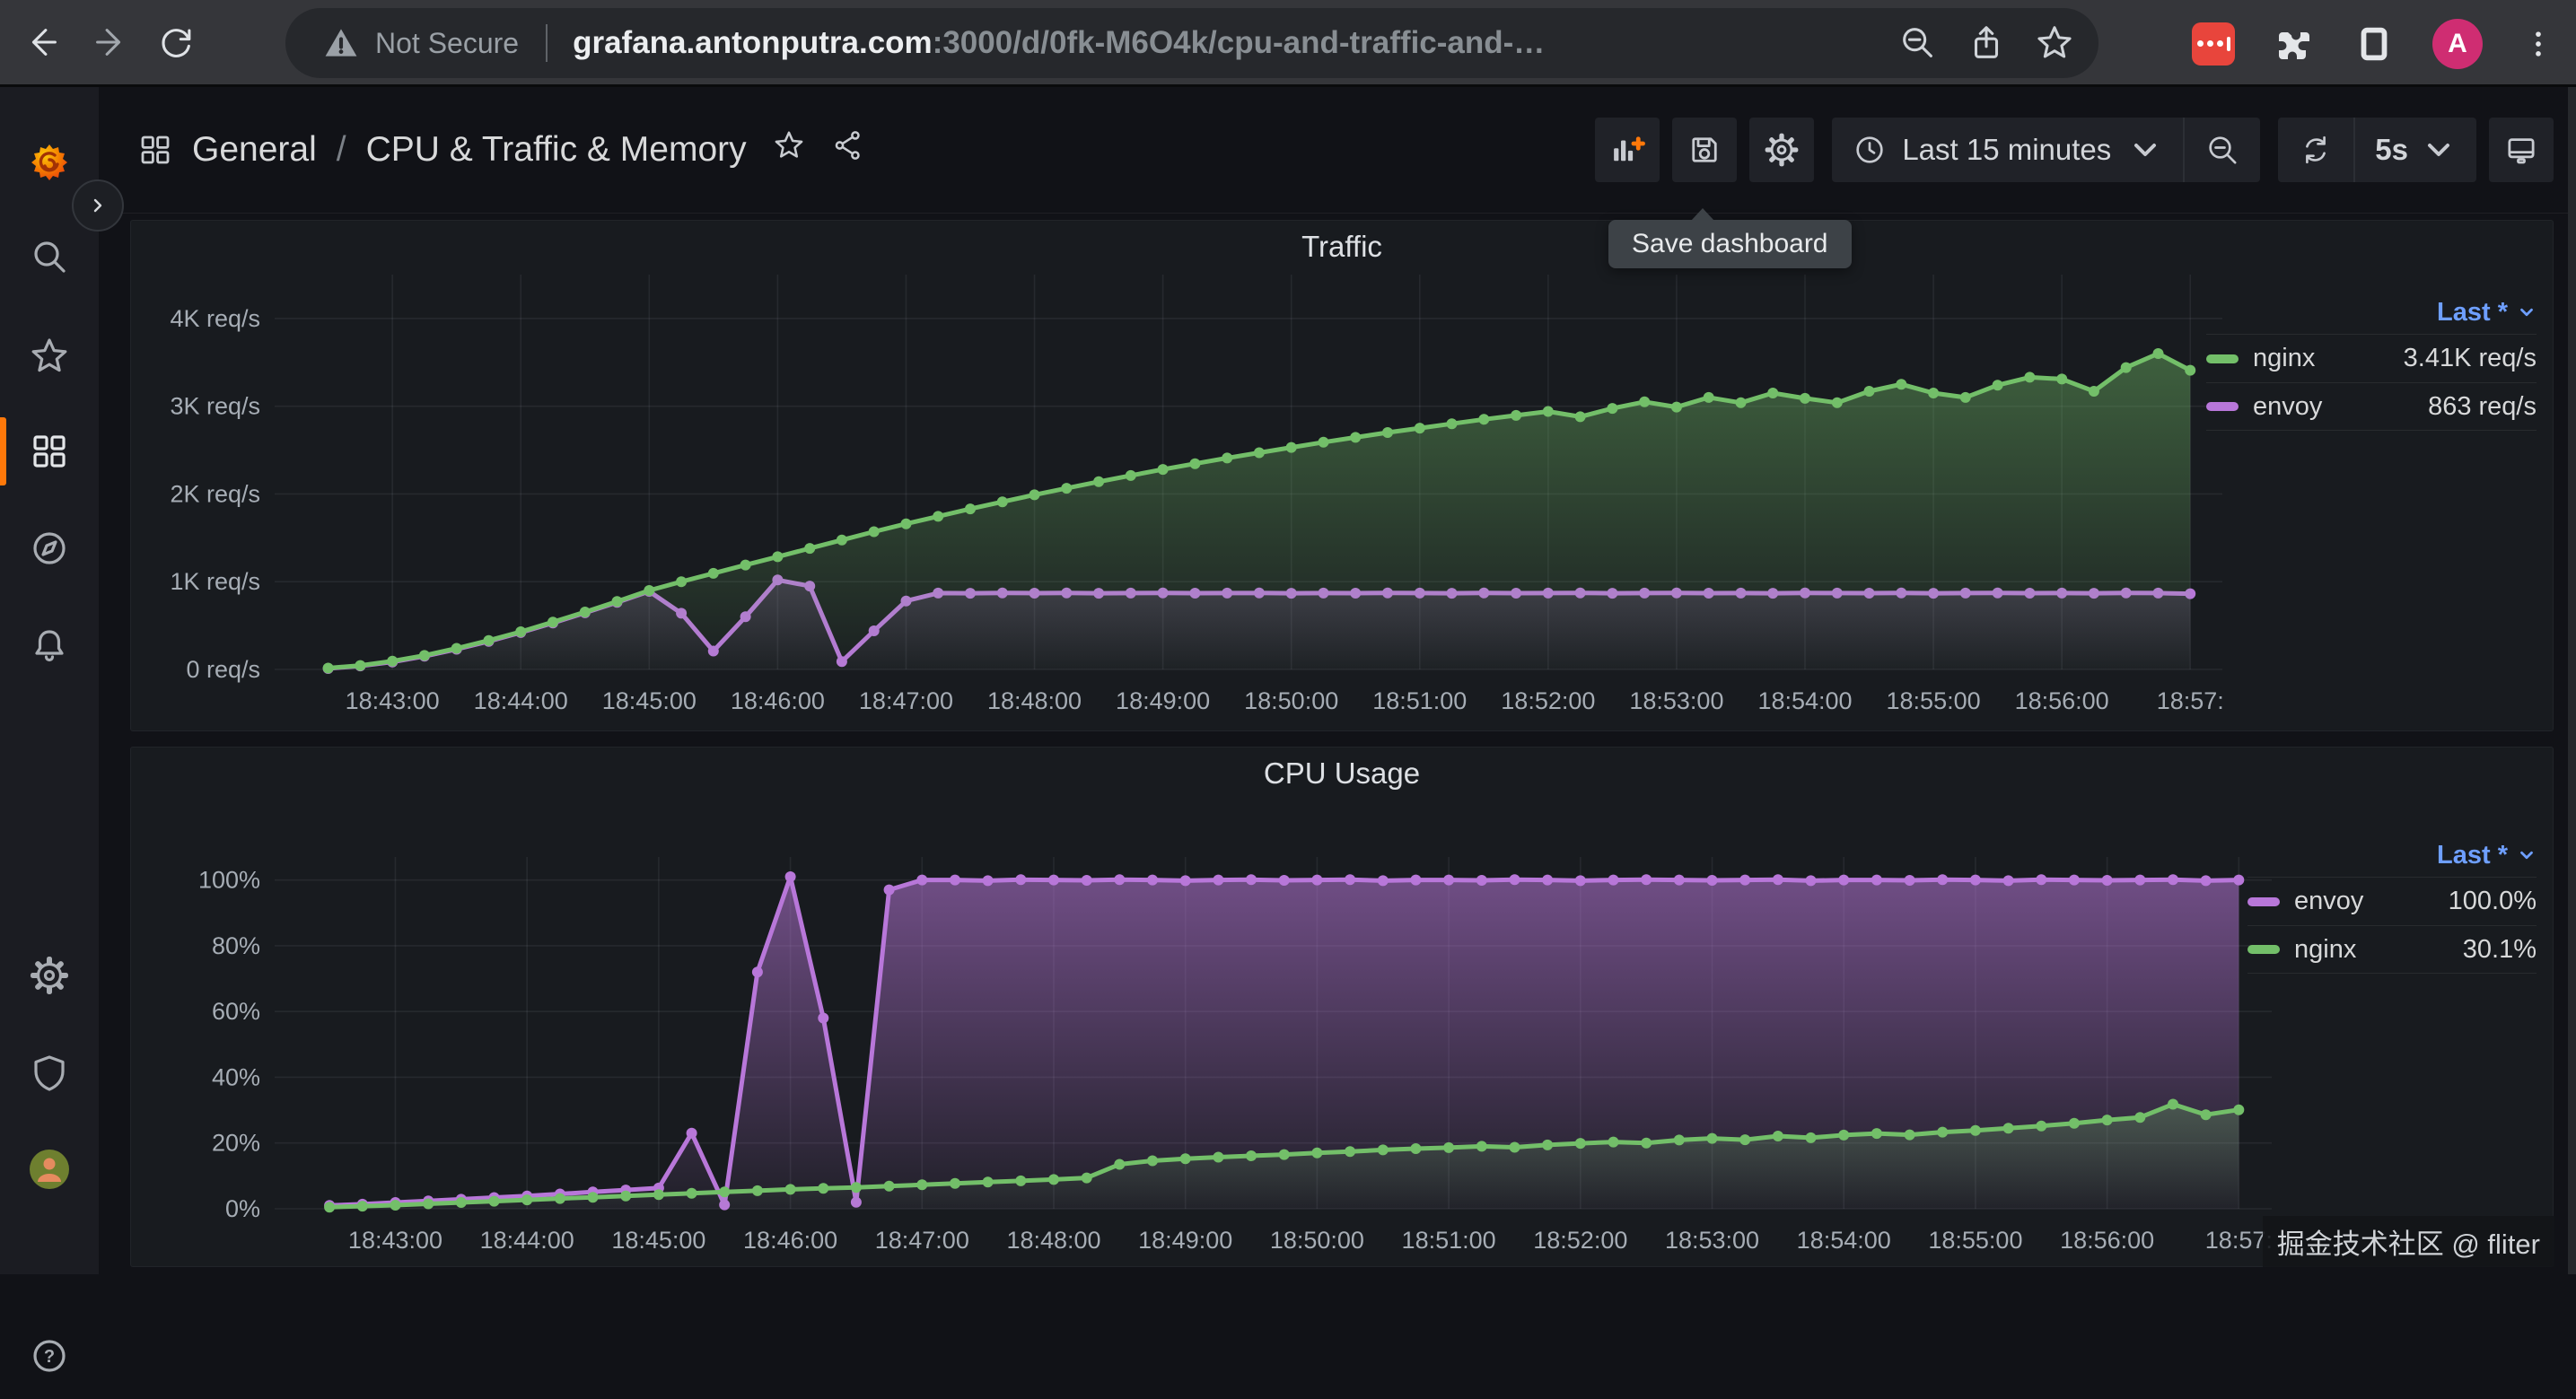  What do you see at coordinates (215, 407) in the screenshot?
I see `svg-text: 3K req/s` at bounding box center [215, 407].